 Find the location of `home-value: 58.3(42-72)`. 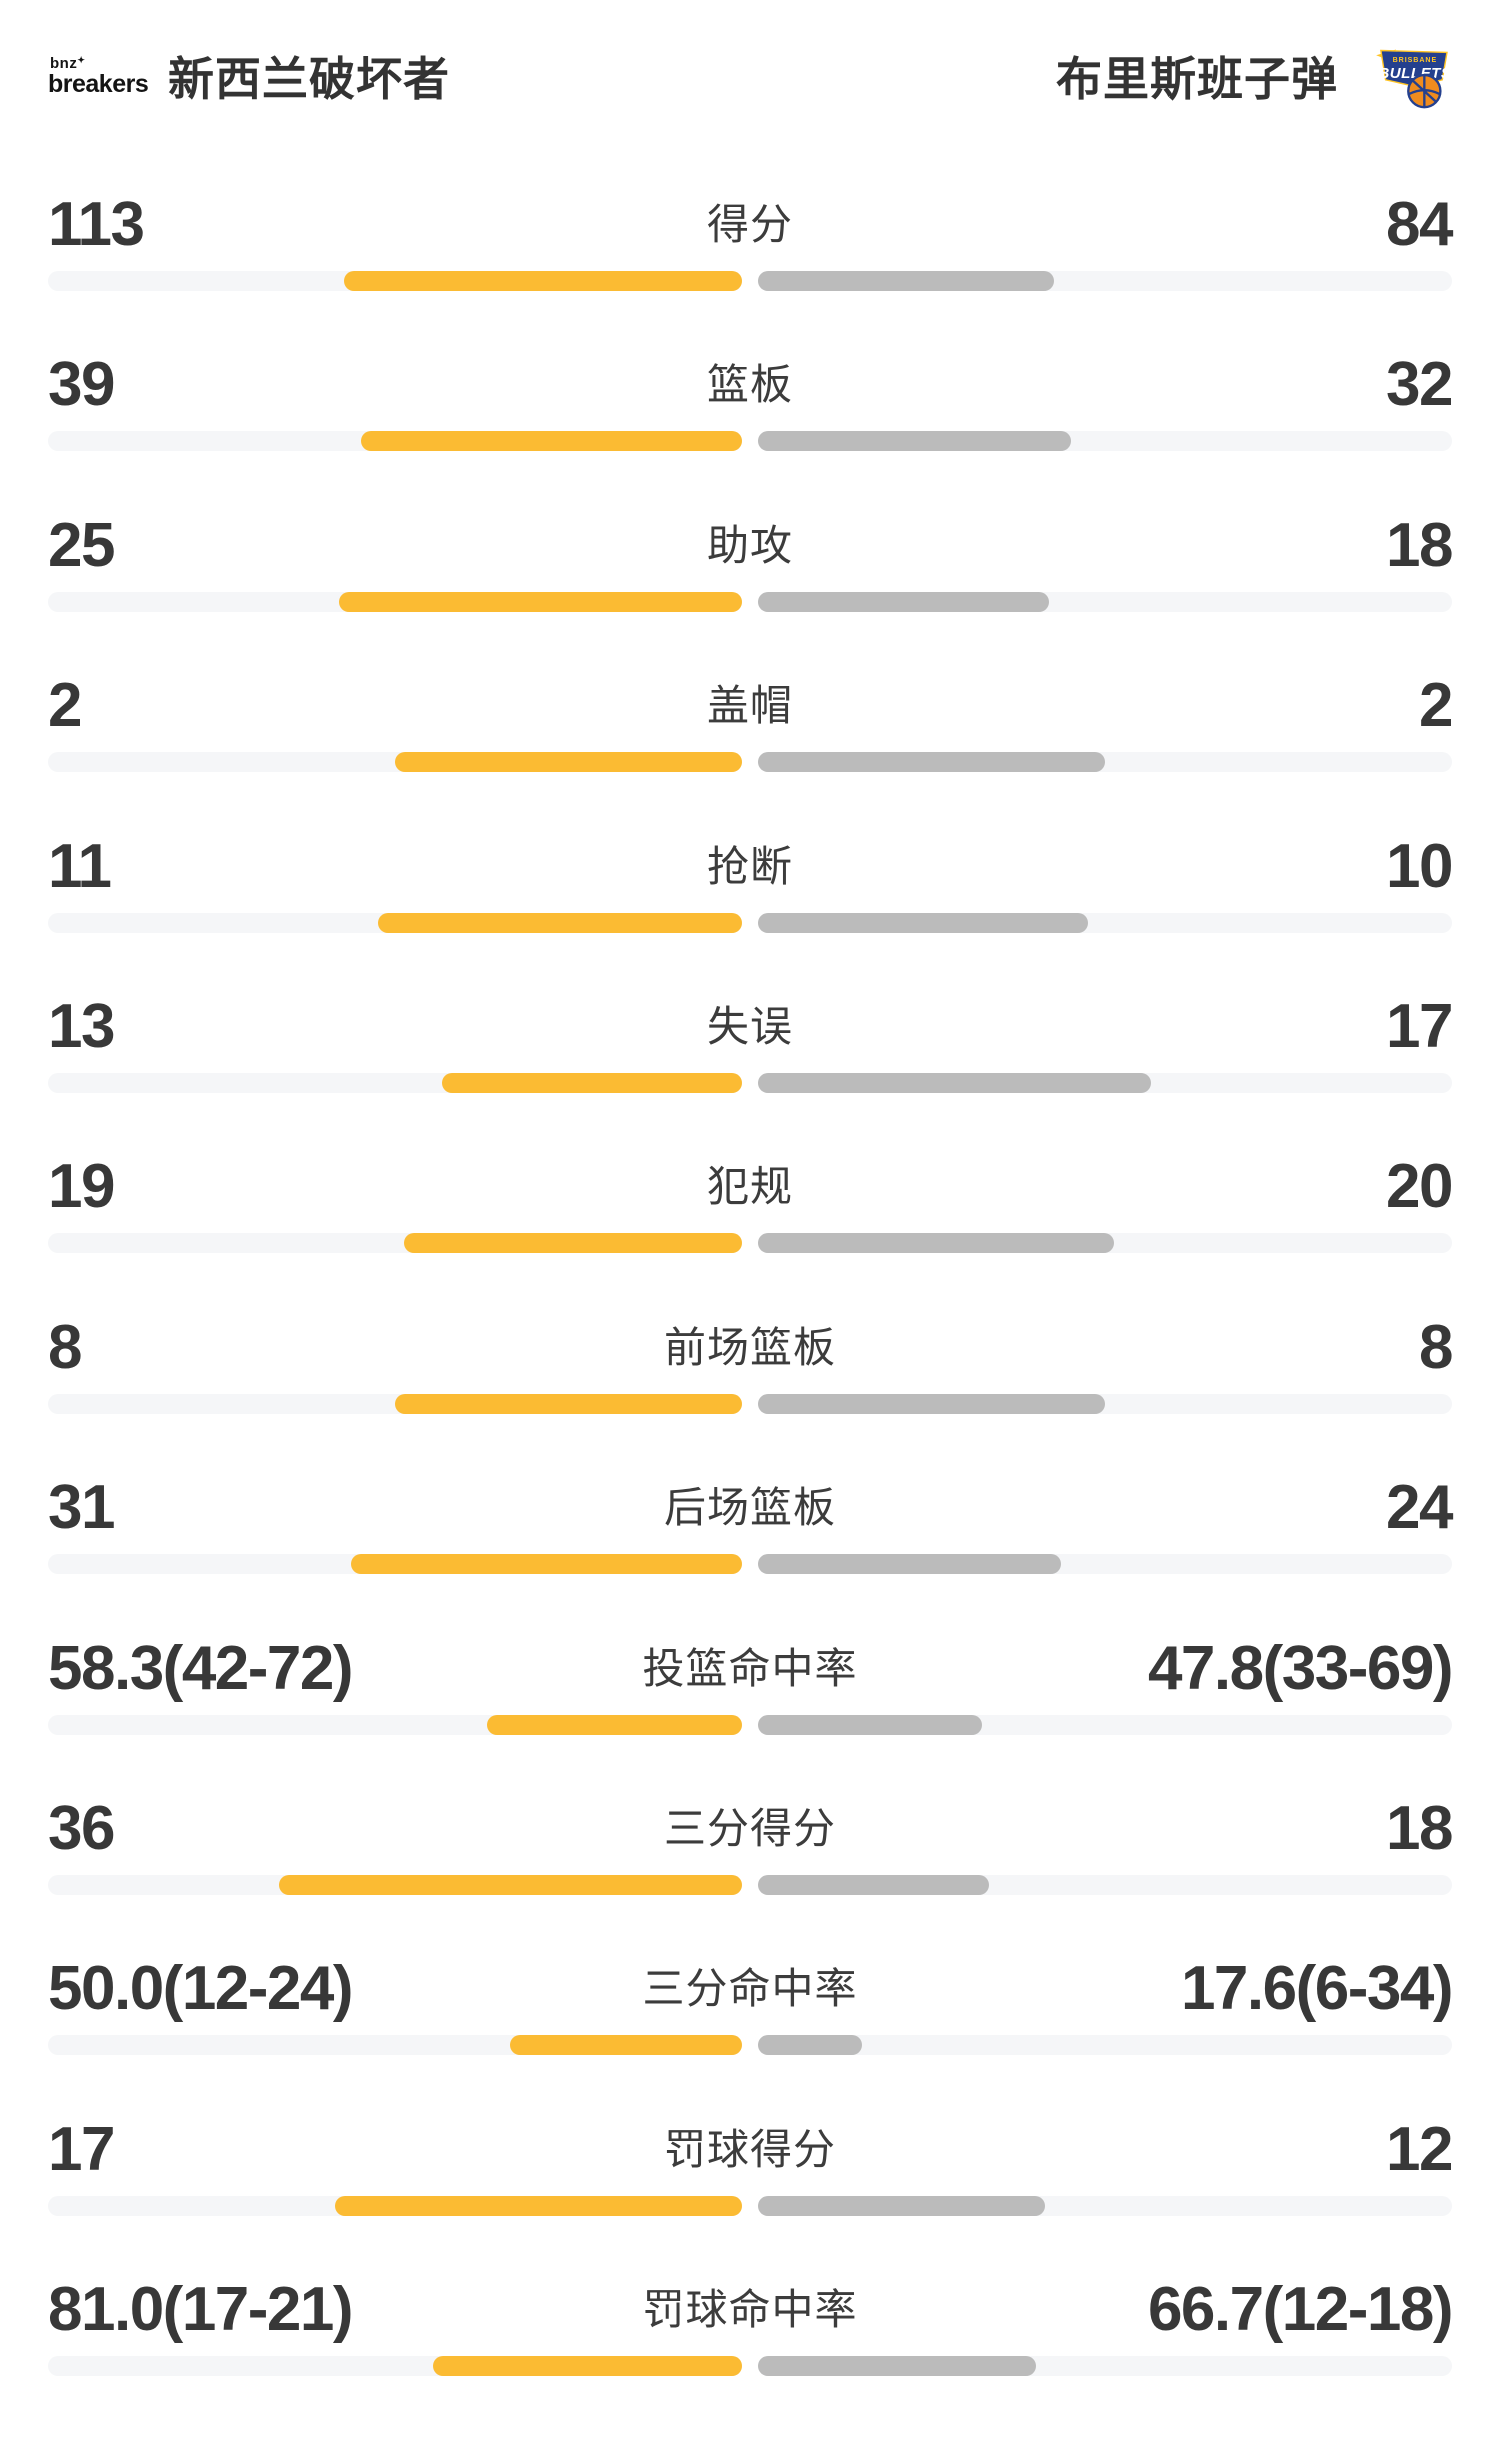

home-value: 58.3(42-72) is located at coordinates (201, 1668).